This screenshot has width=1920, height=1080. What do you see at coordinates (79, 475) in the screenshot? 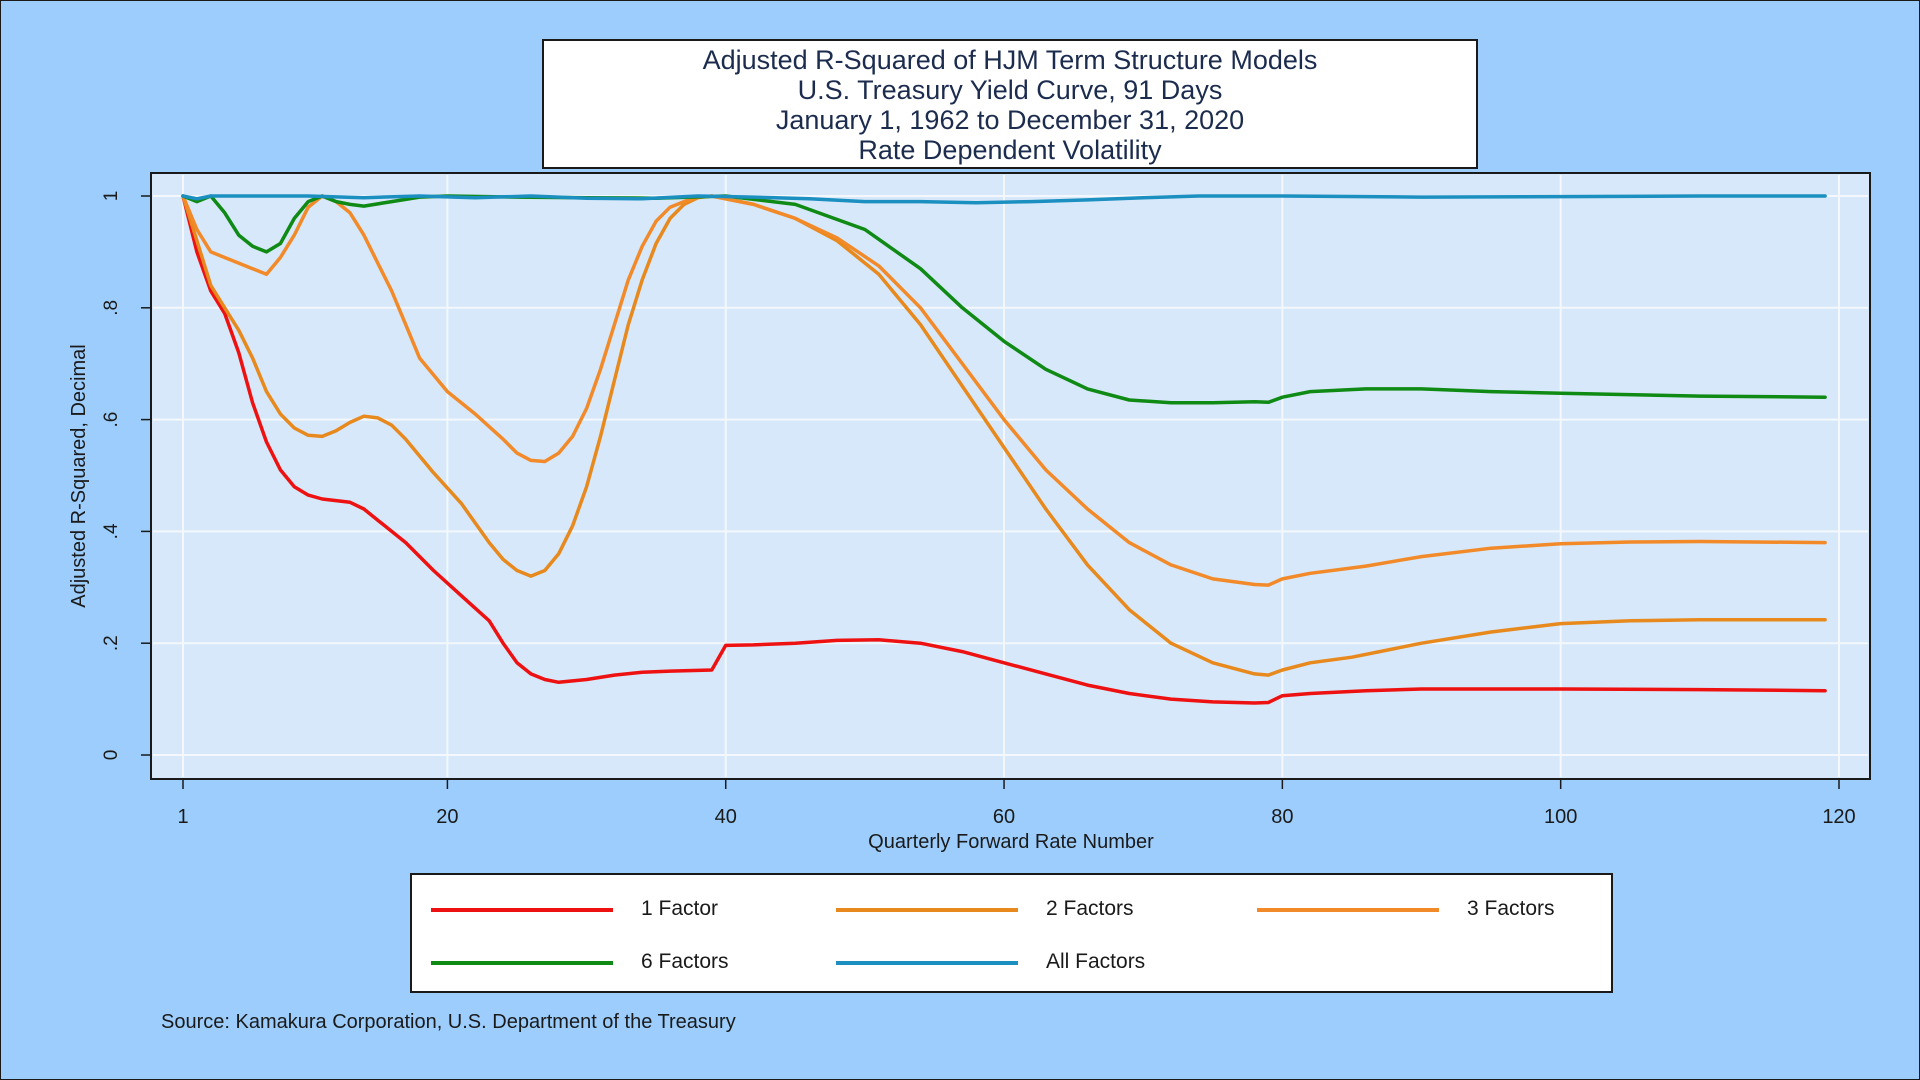
I see `y-axis-label: Adjusted R-Squared, Decimal` at bounding box center [79, 475].